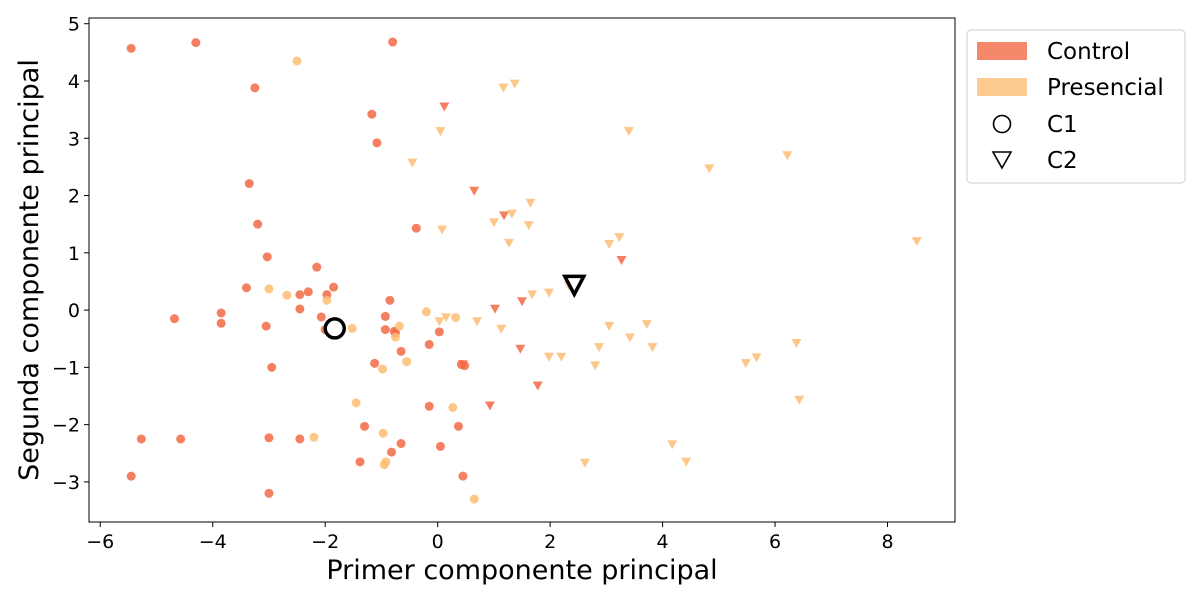  I want to click on x-tick-label: 8, so click(887, 542).